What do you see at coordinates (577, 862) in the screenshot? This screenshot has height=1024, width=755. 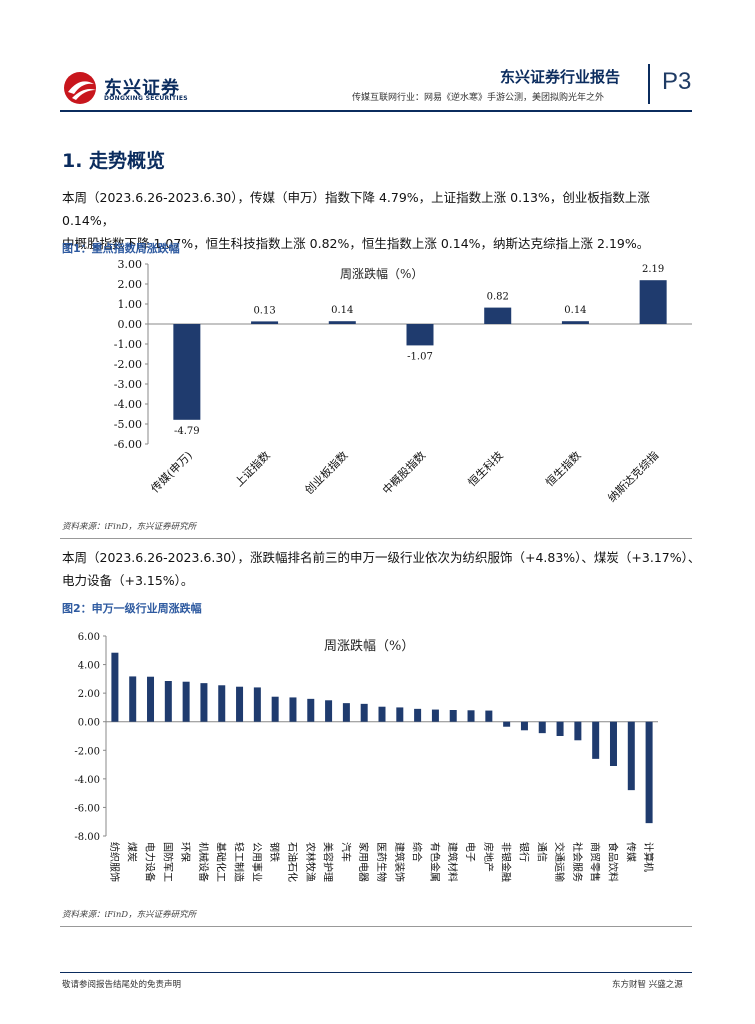 I see `x-tick-label: 社会服务` at bounding box center [577, 862].